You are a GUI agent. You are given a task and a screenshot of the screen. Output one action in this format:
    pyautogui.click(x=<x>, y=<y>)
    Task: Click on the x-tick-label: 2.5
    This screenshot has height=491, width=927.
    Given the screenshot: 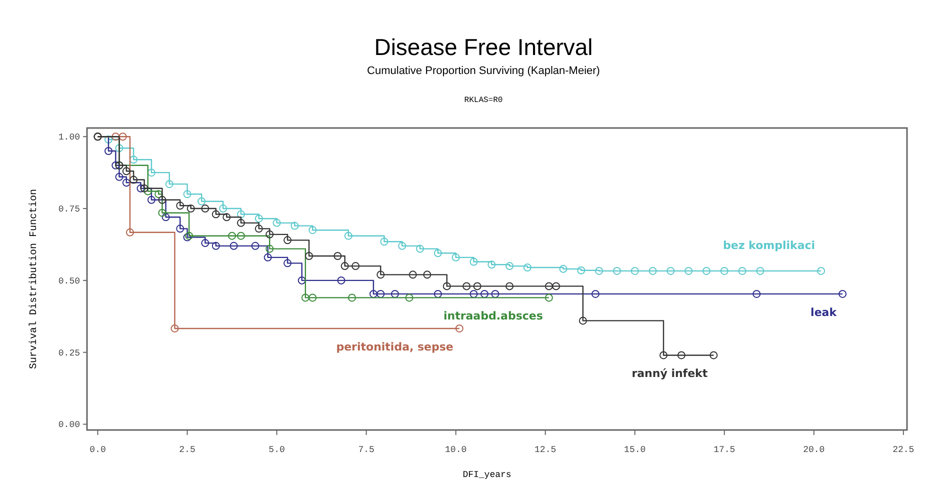 What is the action you would take?
    pyautogui.click(x=187, y=450)
    